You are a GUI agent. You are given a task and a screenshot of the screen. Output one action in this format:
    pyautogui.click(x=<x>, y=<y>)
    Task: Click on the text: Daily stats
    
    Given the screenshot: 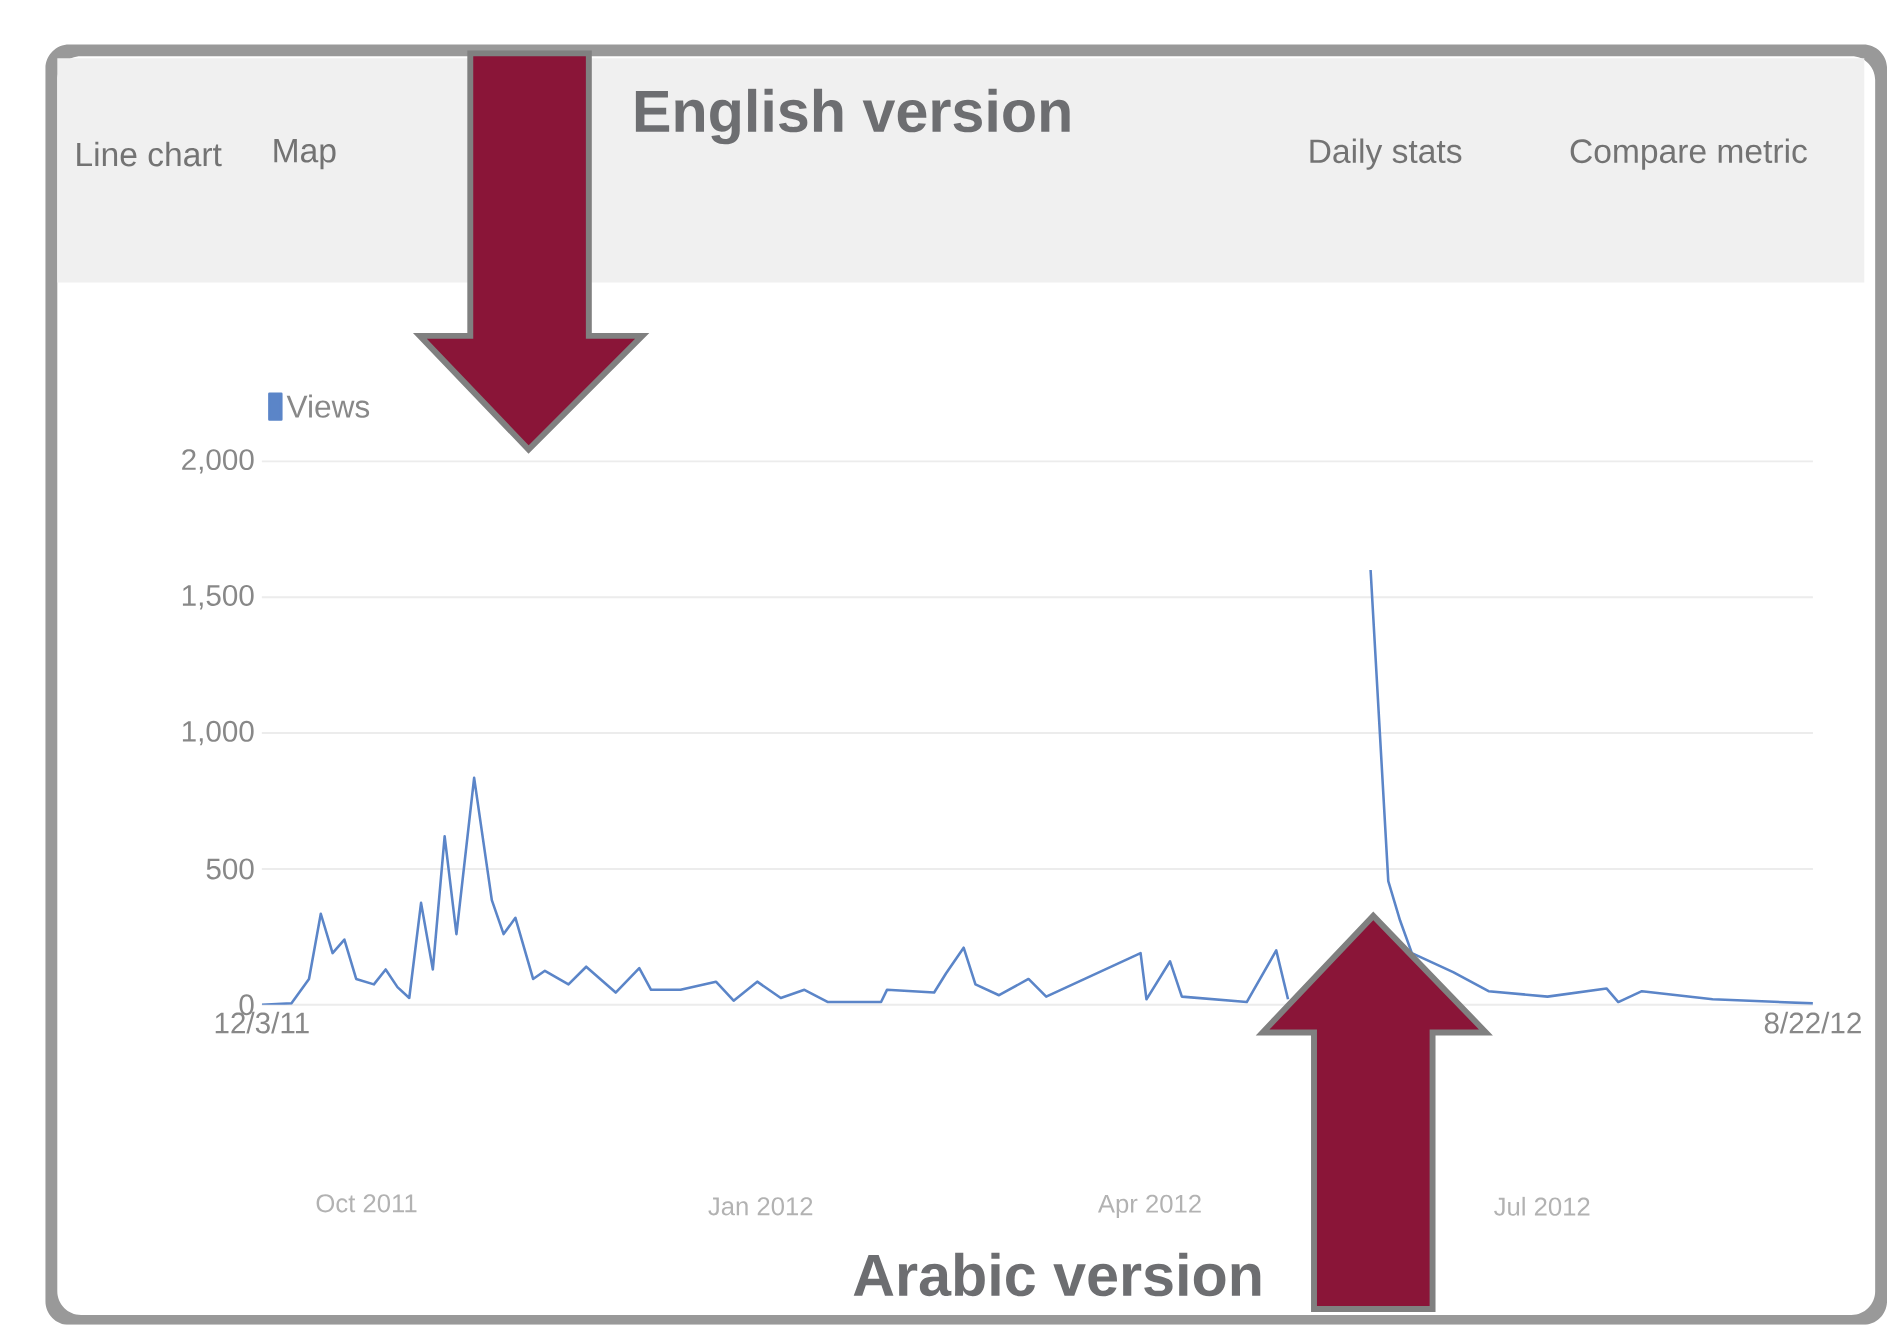 What is the action you would take?
    pyautogui.click(x=1386, y=154)
    